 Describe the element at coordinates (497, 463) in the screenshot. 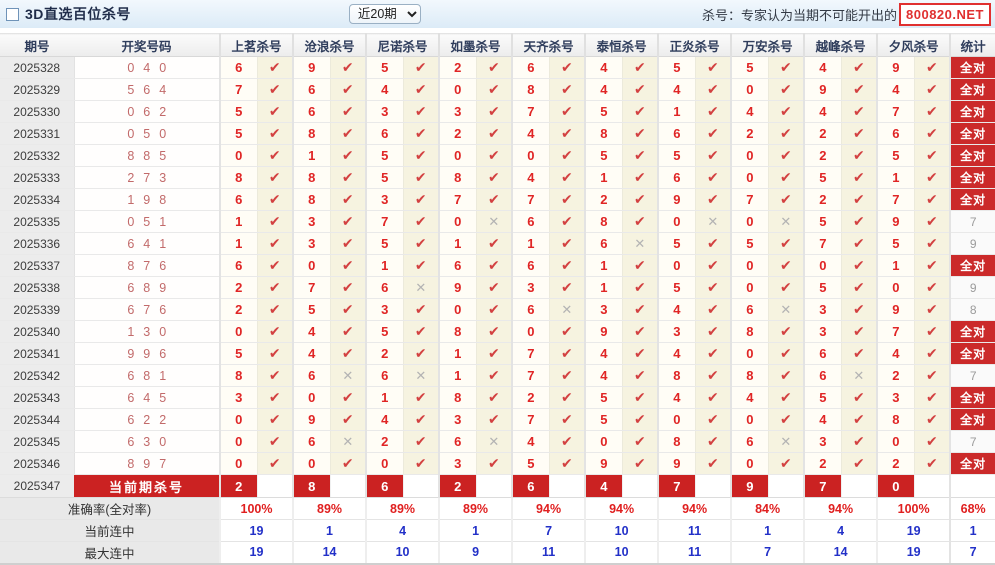

I see `table-row: 2025346 897 0 ✔ 0 ✔ 0 ✔ 3 ✔ 5 ✔ 9 ✔ 9 ✔ 0 ✔ 2 ✔ 2 ✔ 全对` at that location.